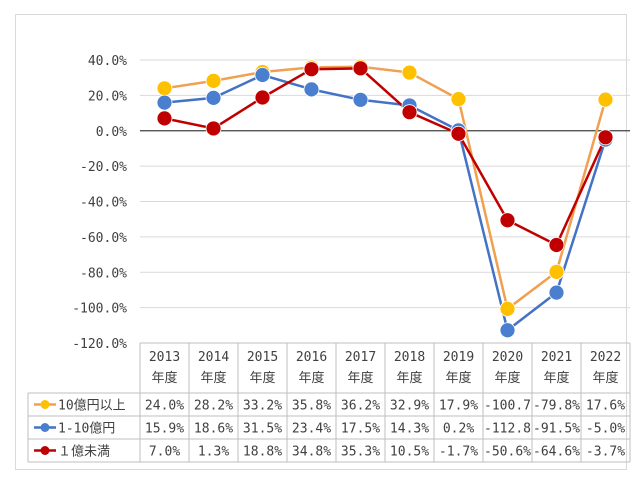 This screenshot has width=640, height=485. I want to click on y-tick-label: -60.0%, so click(103, 238).